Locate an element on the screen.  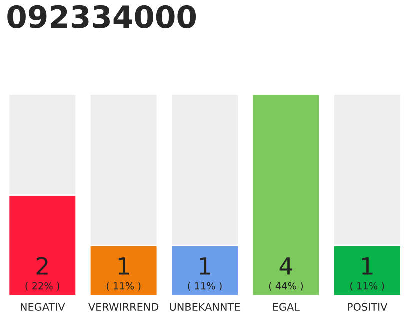
data-label: 2 ( 22% ) is located at coordinates (43, 274).